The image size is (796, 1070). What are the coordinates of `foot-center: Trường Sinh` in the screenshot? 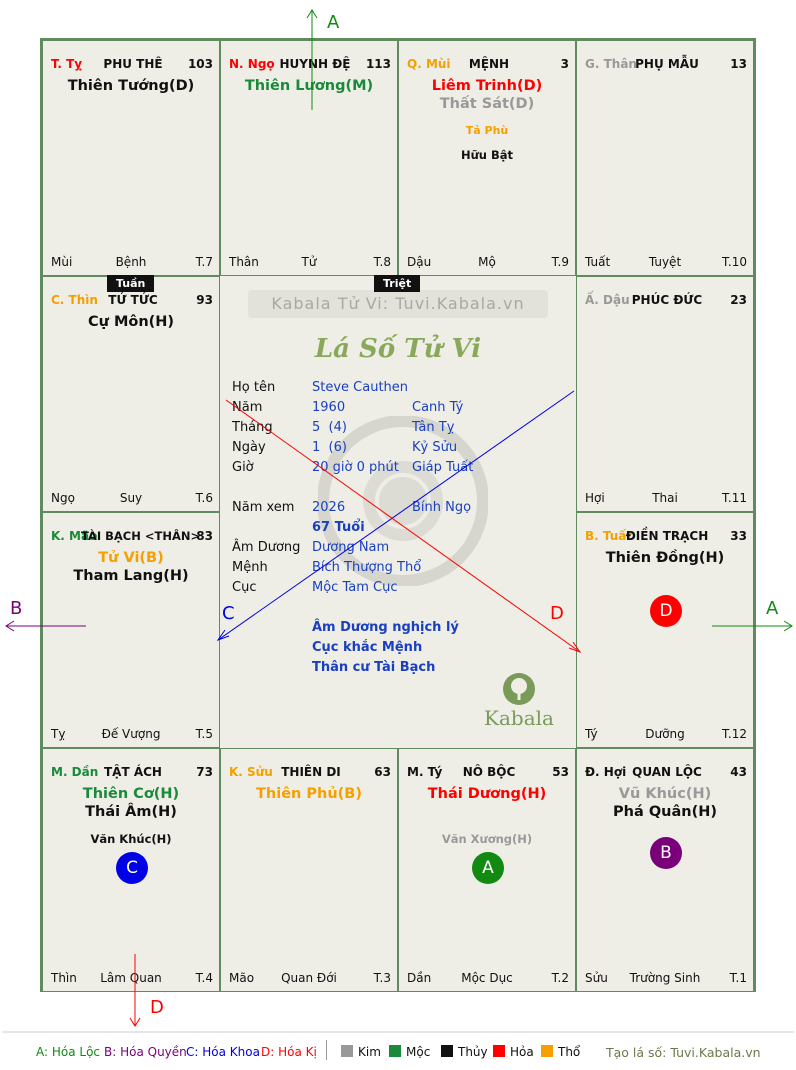 It's located at (665, 978).